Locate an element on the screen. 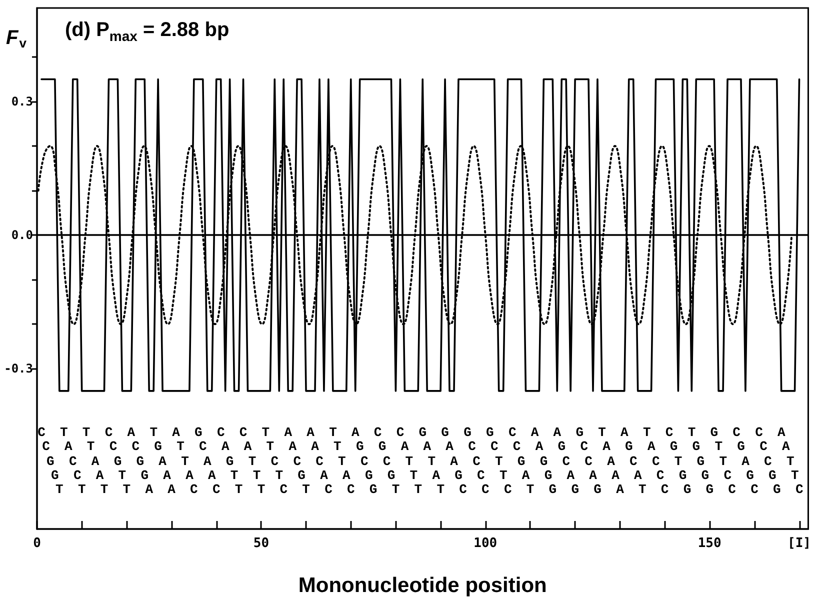 The height and width of the screenshot is (601, 814). y-tick-label: -0.3 is located at coordinates (18, 369).